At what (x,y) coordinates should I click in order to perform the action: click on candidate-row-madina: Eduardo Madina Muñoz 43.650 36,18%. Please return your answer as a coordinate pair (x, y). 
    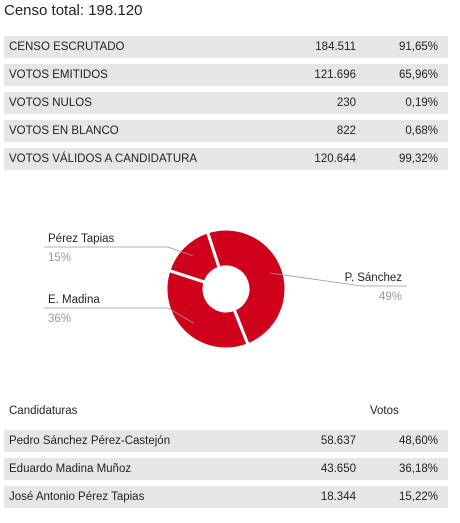
    Looking at the image, I should click on (226, 469).